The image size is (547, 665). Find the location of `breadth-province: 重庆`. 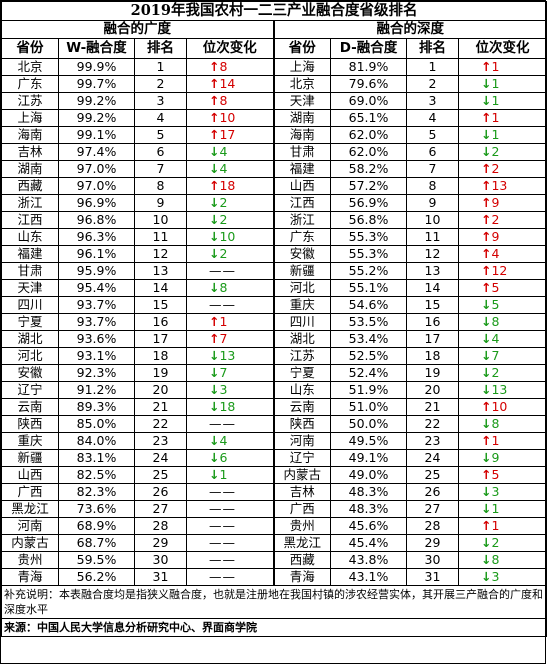

breadth-province: 重庆 is located at coordinates (30, 441).